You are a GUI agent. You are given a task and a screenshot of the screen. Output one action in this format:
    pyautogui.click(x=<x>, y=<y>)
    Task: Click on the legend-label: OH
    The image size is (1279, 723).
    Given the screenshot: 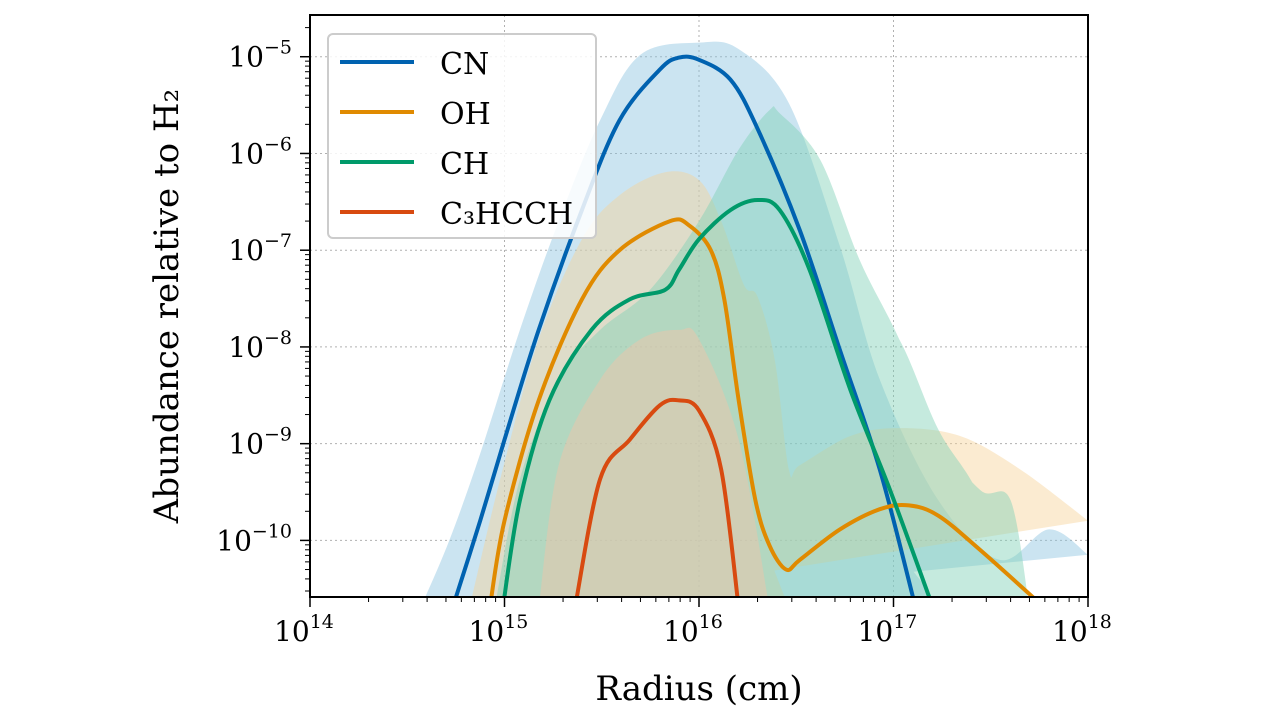 What is the action you would take?
    pyautogui.click(x=465, y=114)
    